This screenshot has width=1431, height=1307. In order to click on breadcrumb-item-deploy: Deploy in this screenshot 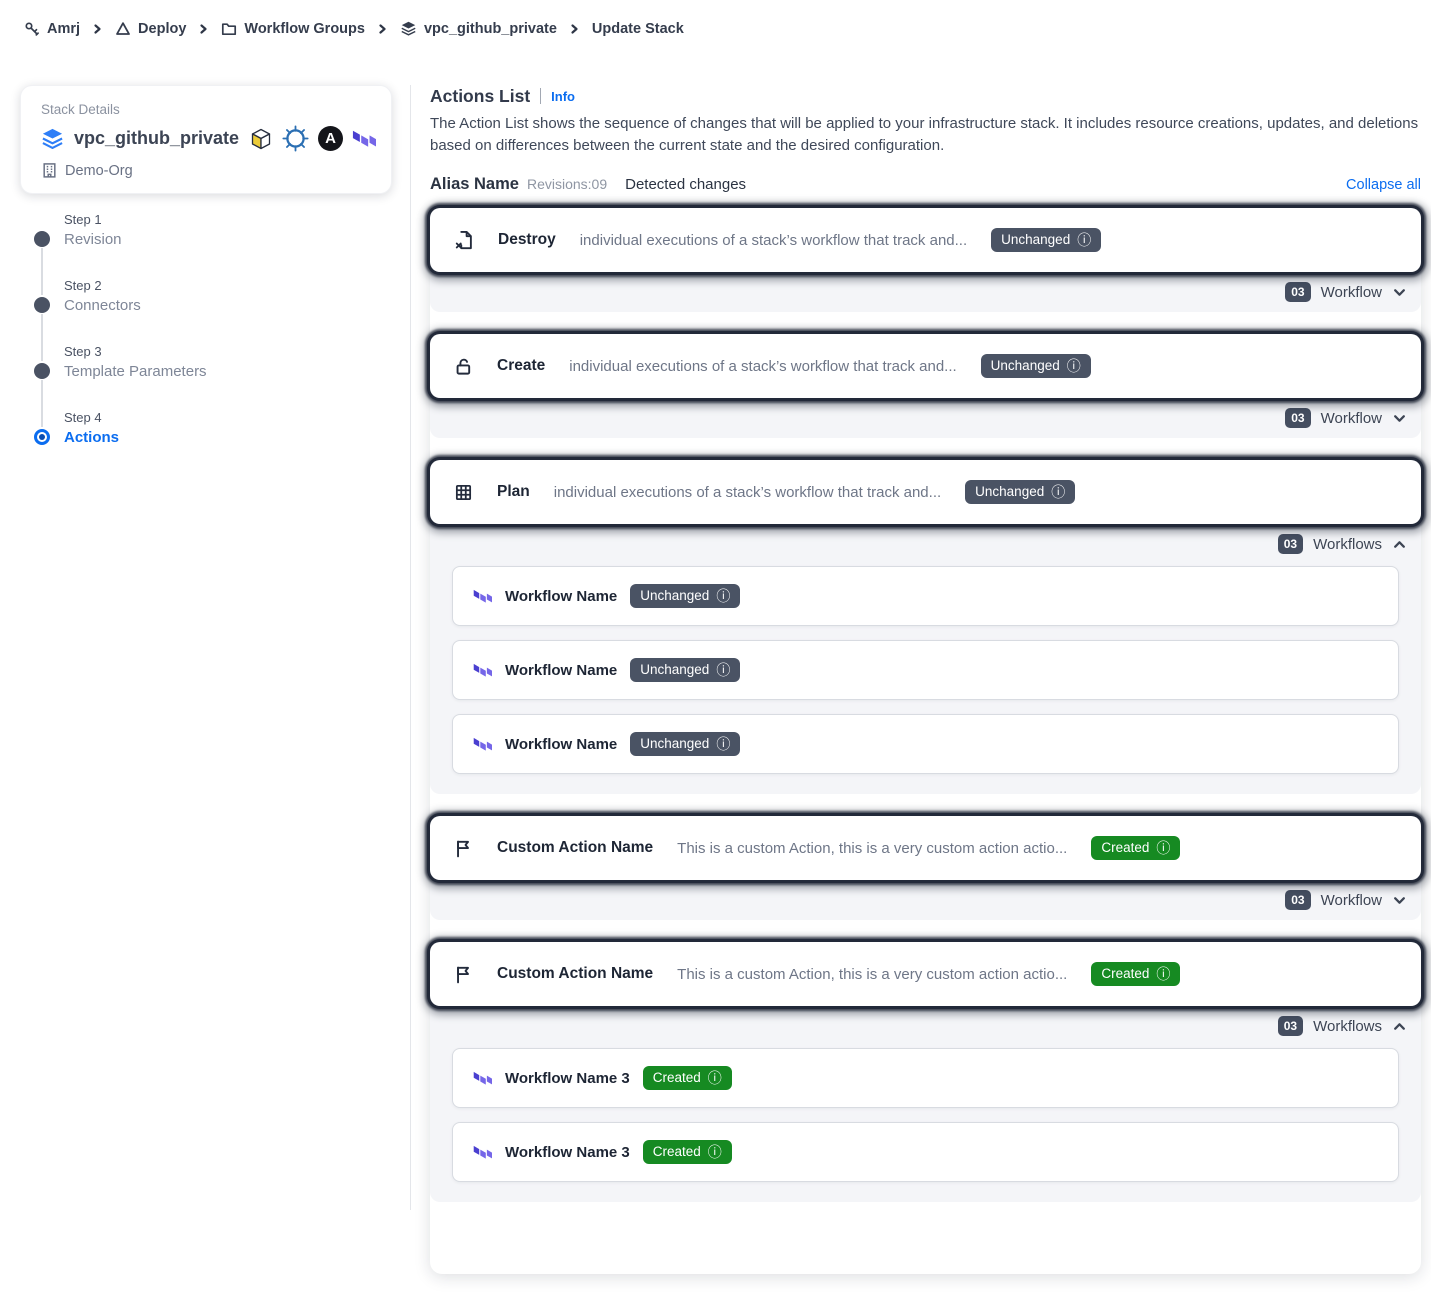, I will do `click(150, 29)`.